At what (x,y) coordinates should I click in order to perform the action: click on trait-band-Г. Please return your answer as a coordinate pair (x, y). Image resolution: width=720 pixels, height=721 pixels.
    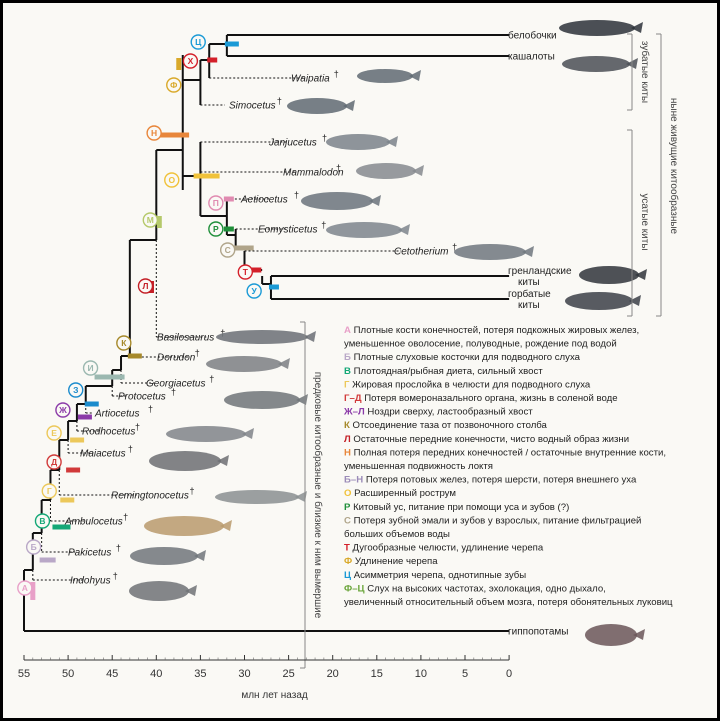
    Looking at the image, I should click on (67, 500).